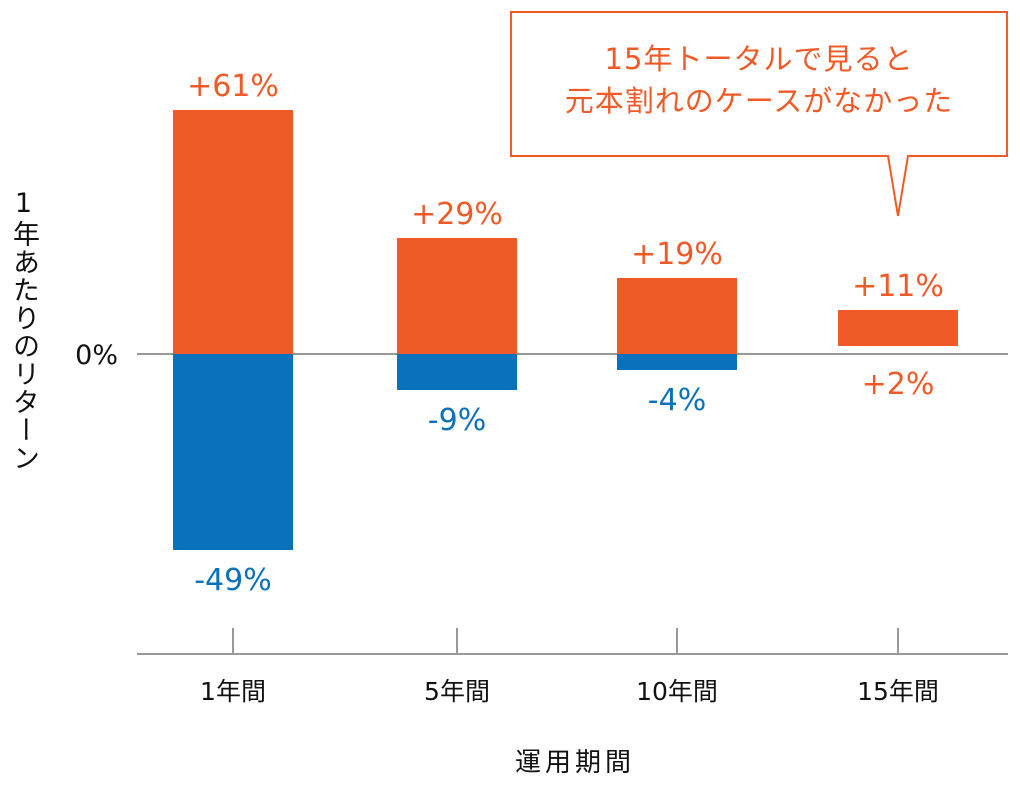  I want to click on x-axis-title: 運用期間, so click(574, 763).